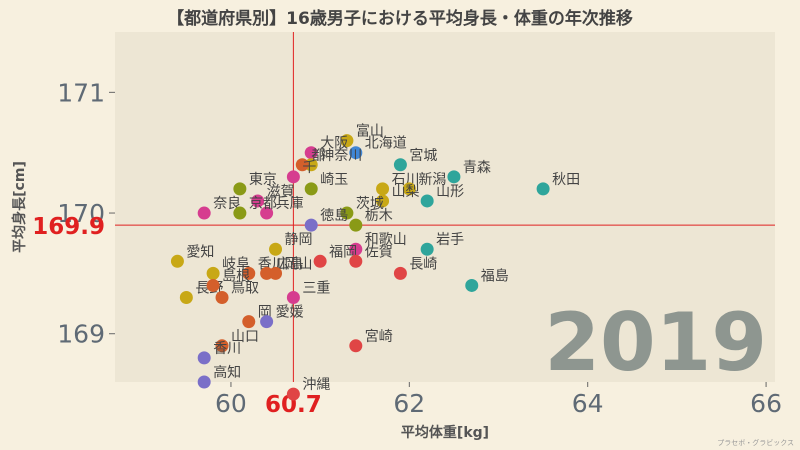  I want to click on point-label: 鳥取, so click(245, 289).